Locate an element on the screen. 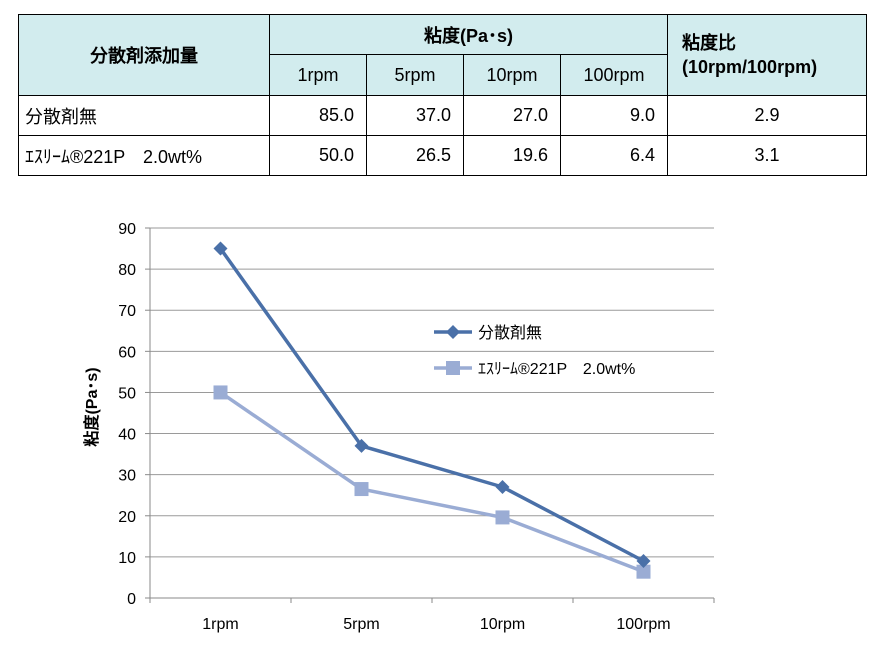  y-tick-label: 20 is located at coordinates (127, 517).